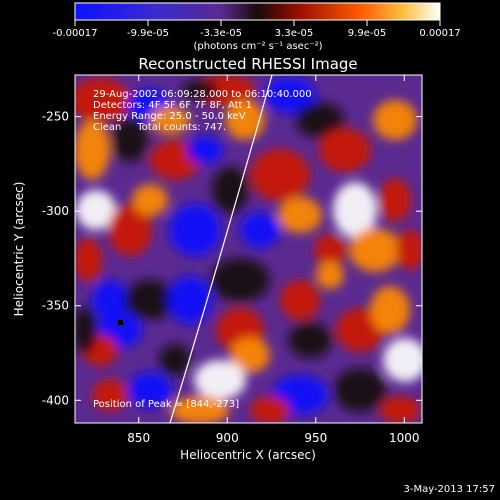 The width and height of the screenshot is (500, 500). What do you see at coordinates (227, 438) in the screenshot?
I see `x-tick-label: 900` at bounding box center [227, 438].